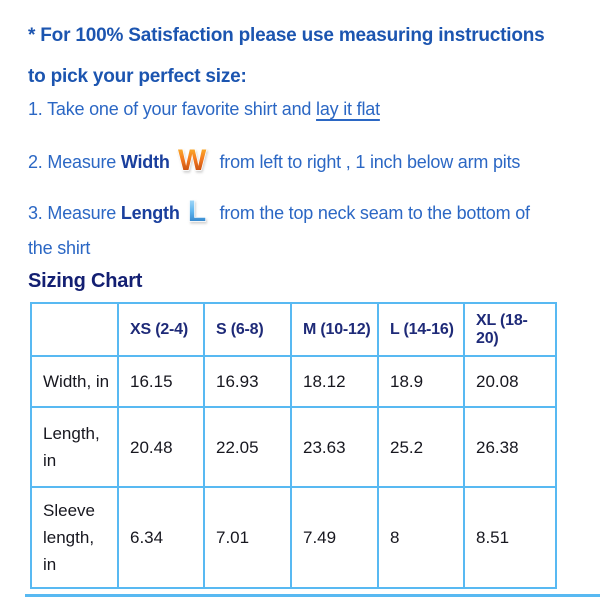 Image resolution: width=600 pixels, height=600 pixels. What do you see at coordinates (510, 447) in the screenshot?
I see `cell-value: 26.38` at bounding box center [510, 447].